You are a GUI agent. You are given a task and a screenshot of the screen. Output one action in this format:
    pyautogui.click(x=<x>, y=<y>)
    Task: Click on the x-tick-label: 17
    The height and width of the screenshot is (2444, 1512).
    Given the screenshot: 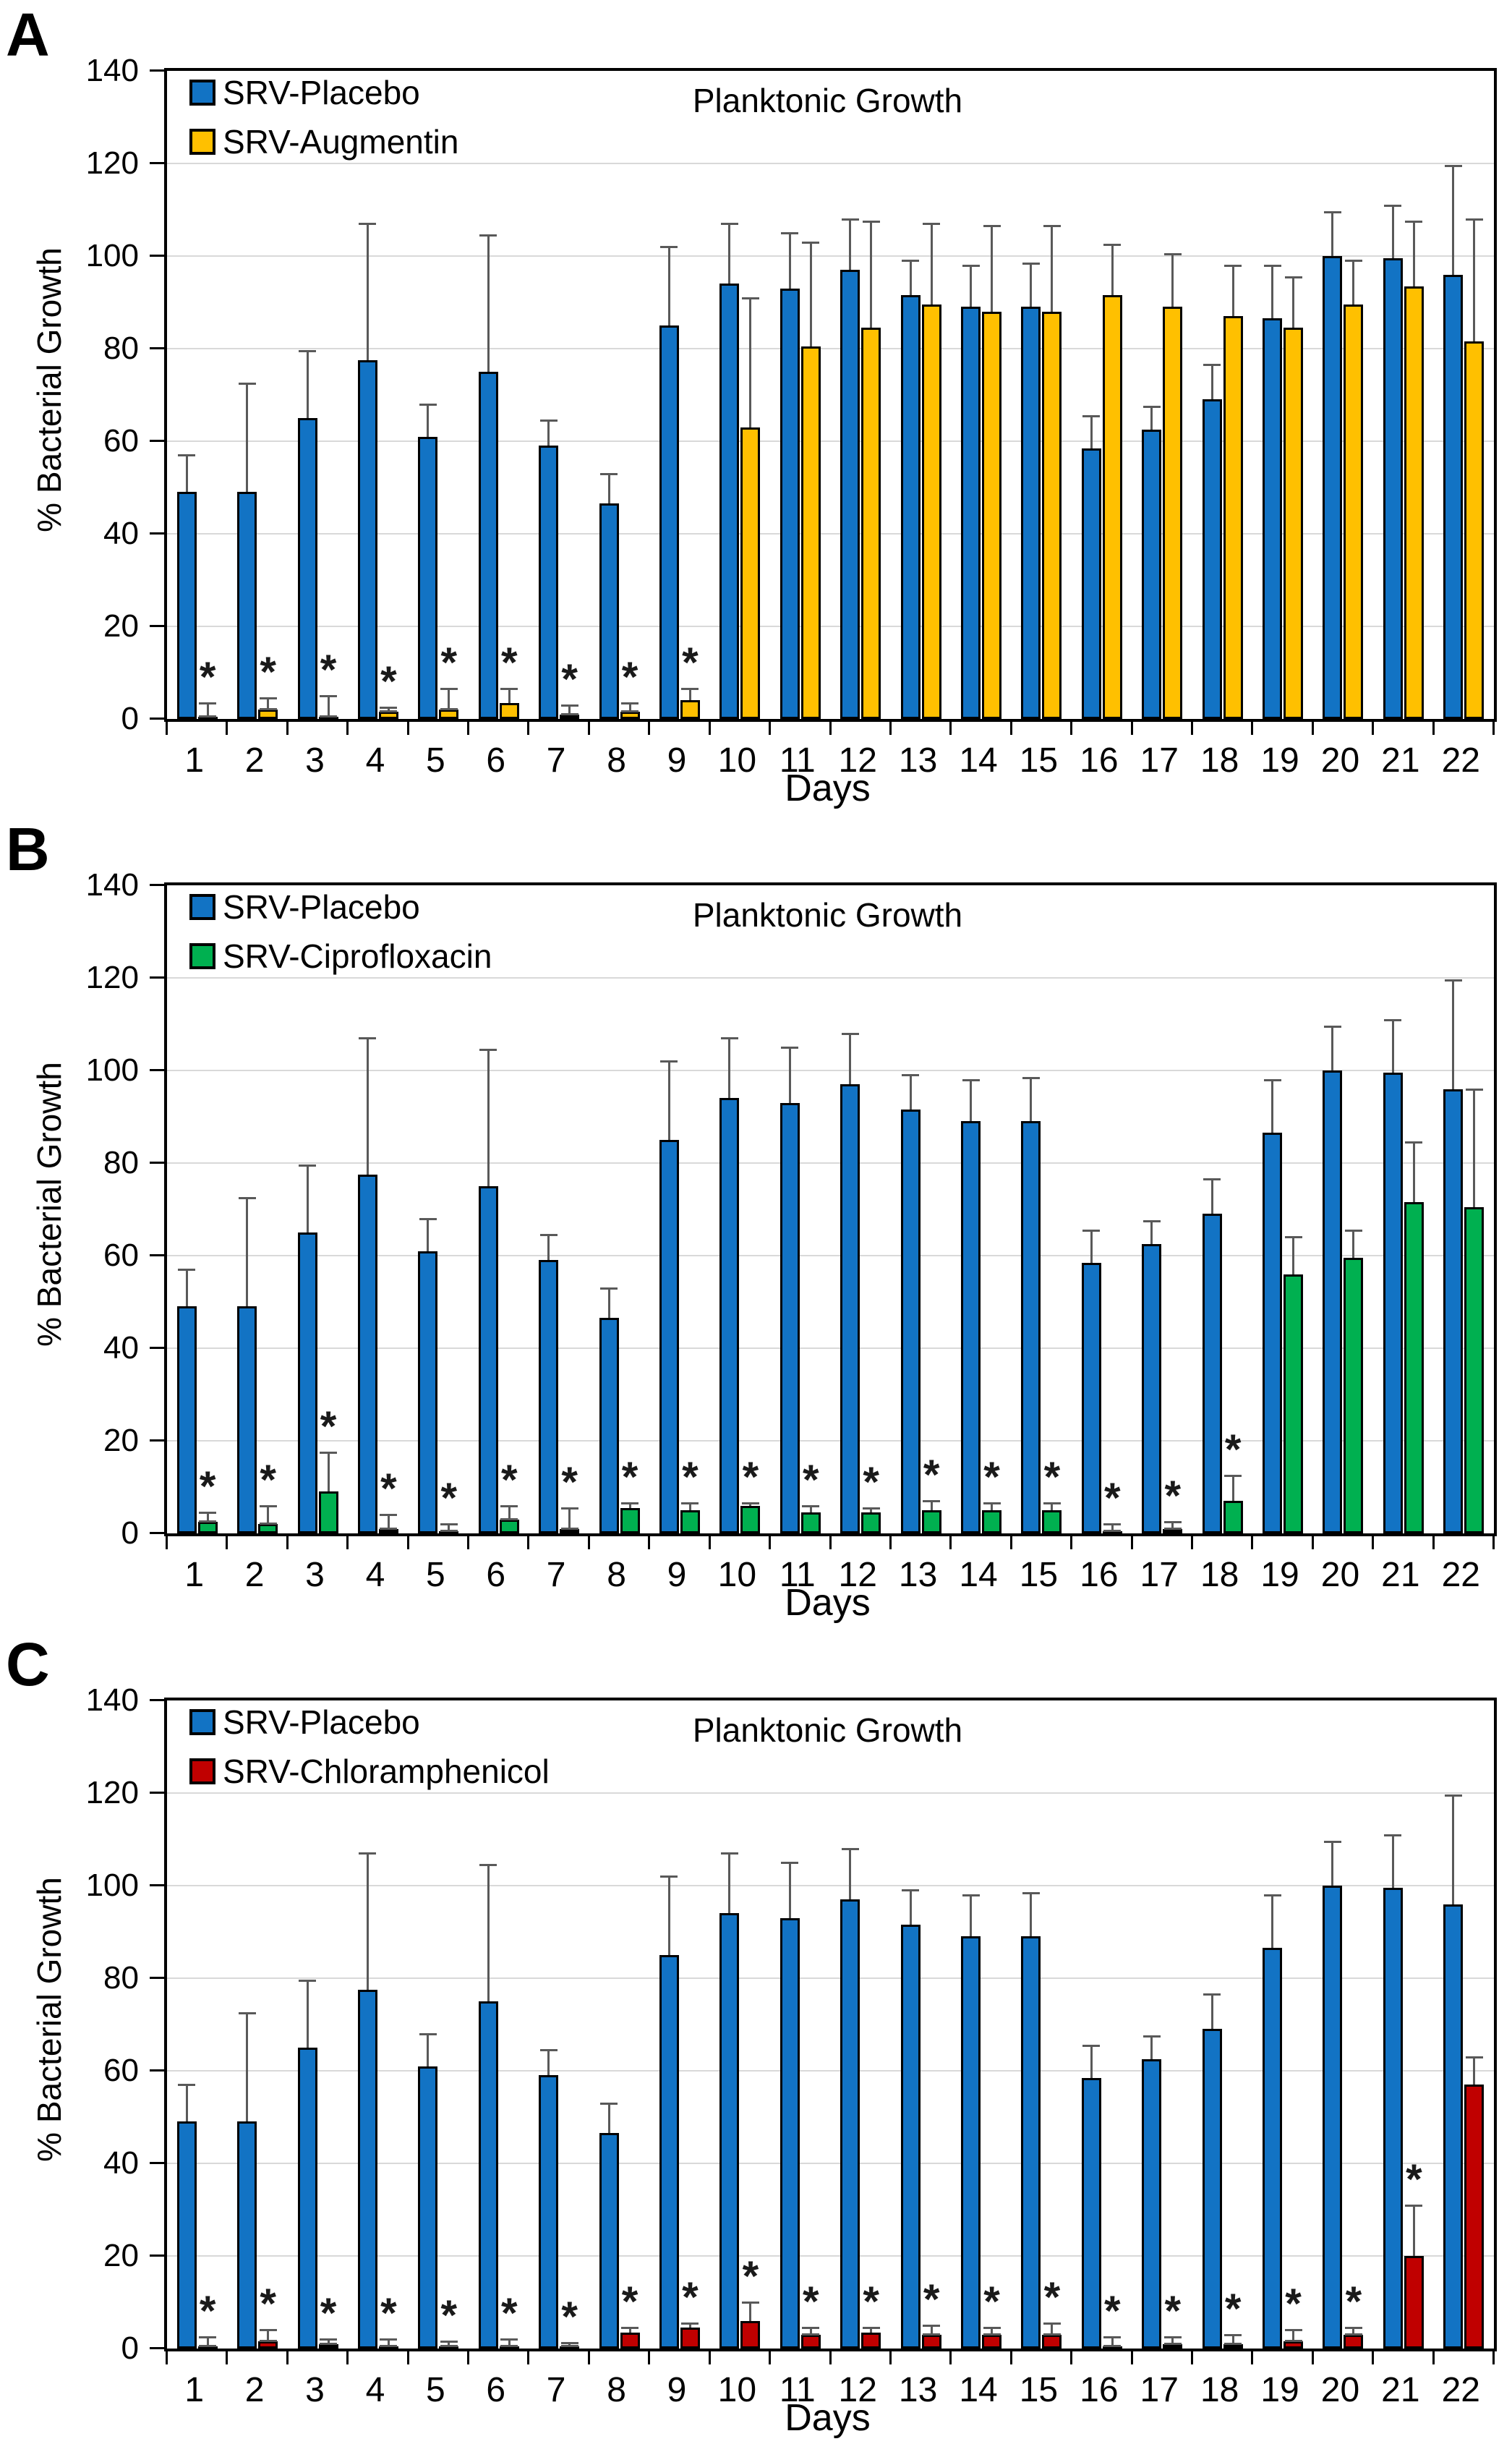 What is the action you would take?
    pyautogui.click(x=1159, y=1575)
    